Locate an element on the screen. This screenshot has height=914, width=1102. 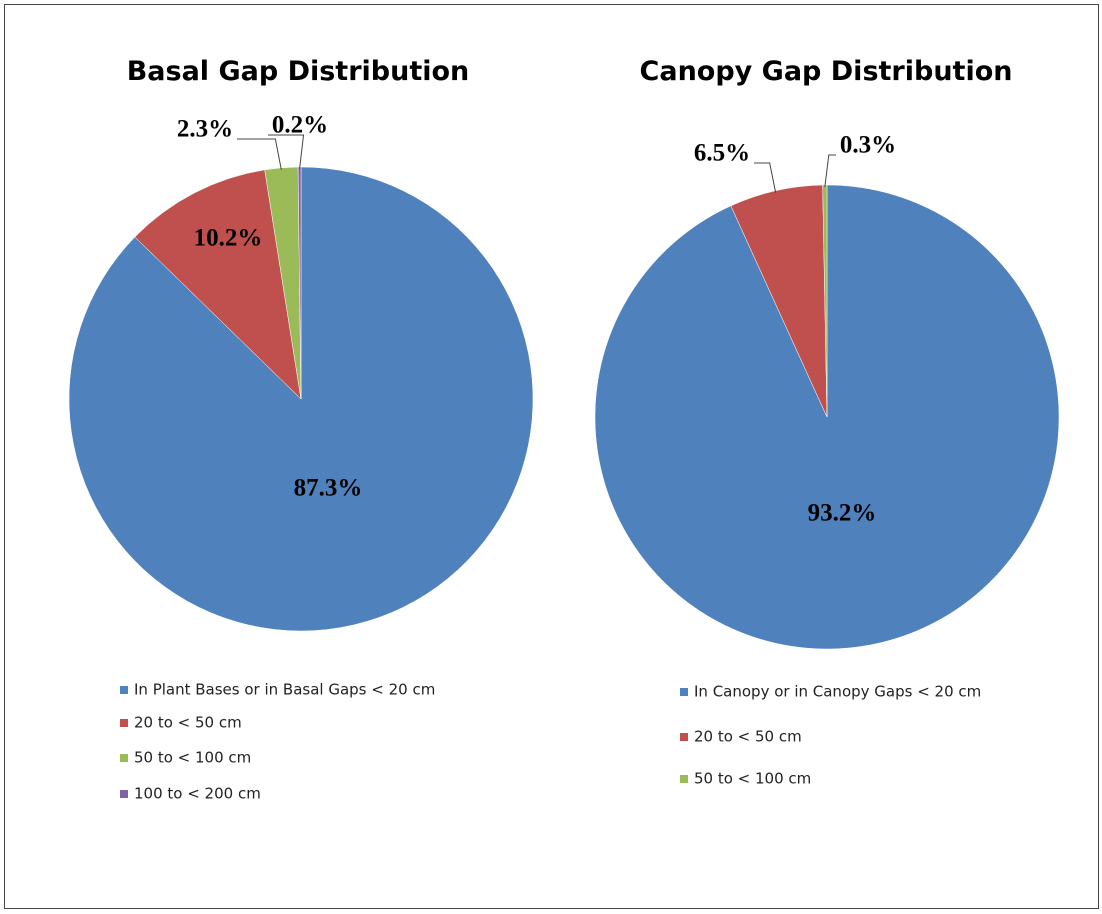
data-label: 0.2% is located at coordinates (300, 125).